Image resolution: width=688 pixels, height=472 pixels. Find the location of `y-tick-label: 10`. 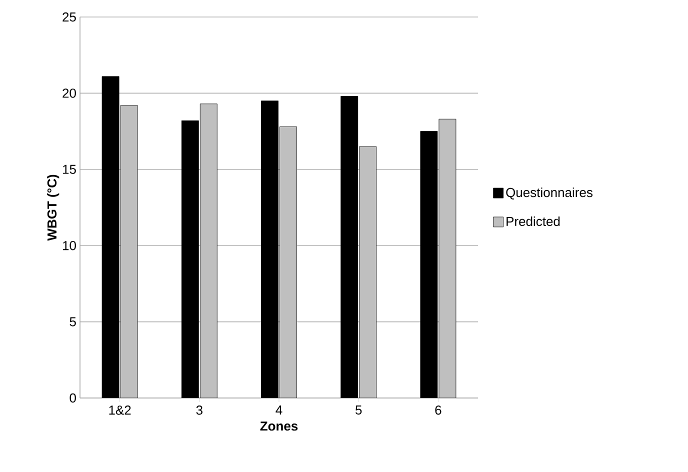

y-tick-label: 10 is located at coordinates (69, 245).